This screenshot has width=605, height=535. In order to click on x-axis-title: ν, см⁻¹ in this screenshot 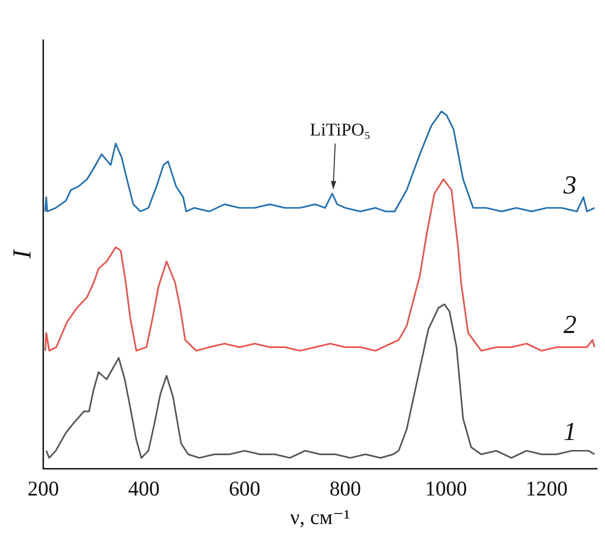, I will do `click(320, 516)`.